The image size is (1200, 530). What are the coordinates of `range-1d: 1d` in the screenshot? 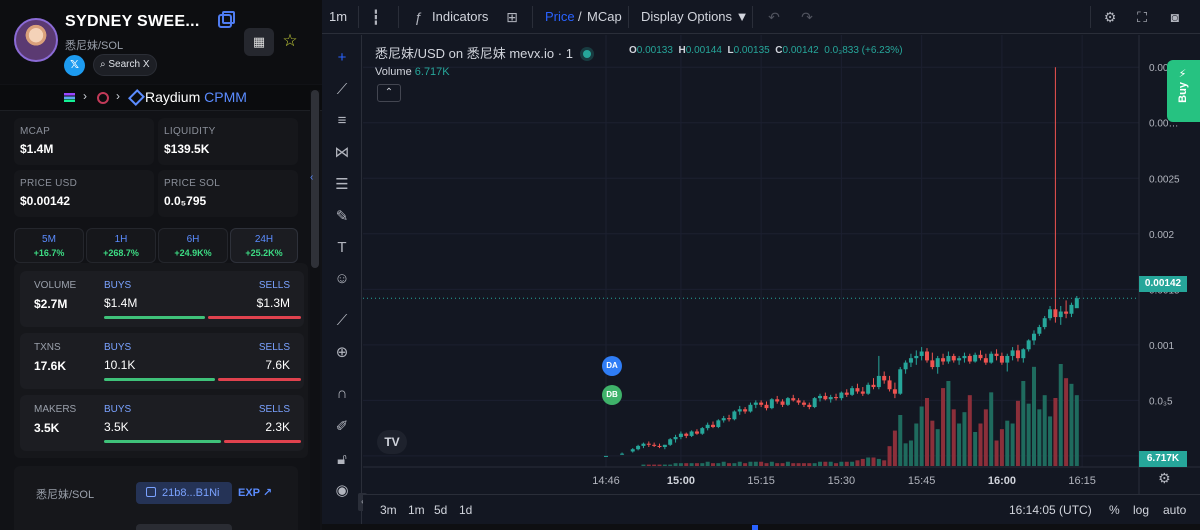 It's located at (466, 510).